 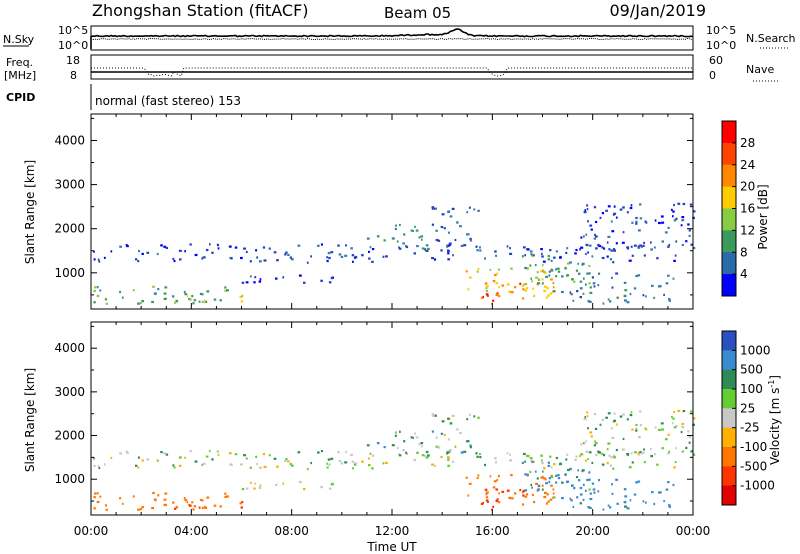 I want to click on power-colorbar-tick-label: 4, so click(x=744, y=274).